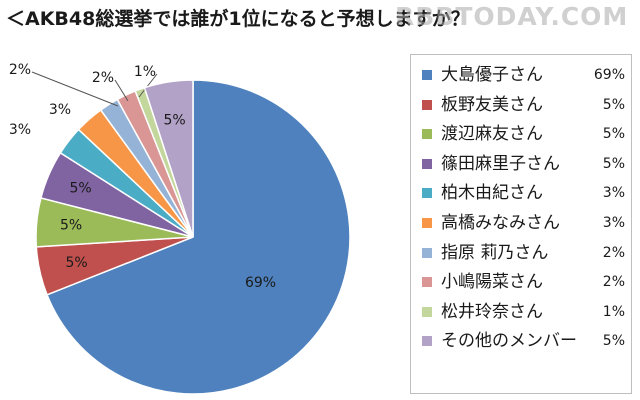 The width and height of the screenshot is (640, 400). What do you see at coordinates (492, 193) in the screenshot?
I see `legend-label: 柏木由紀さん` at bounding box center [492, 193].